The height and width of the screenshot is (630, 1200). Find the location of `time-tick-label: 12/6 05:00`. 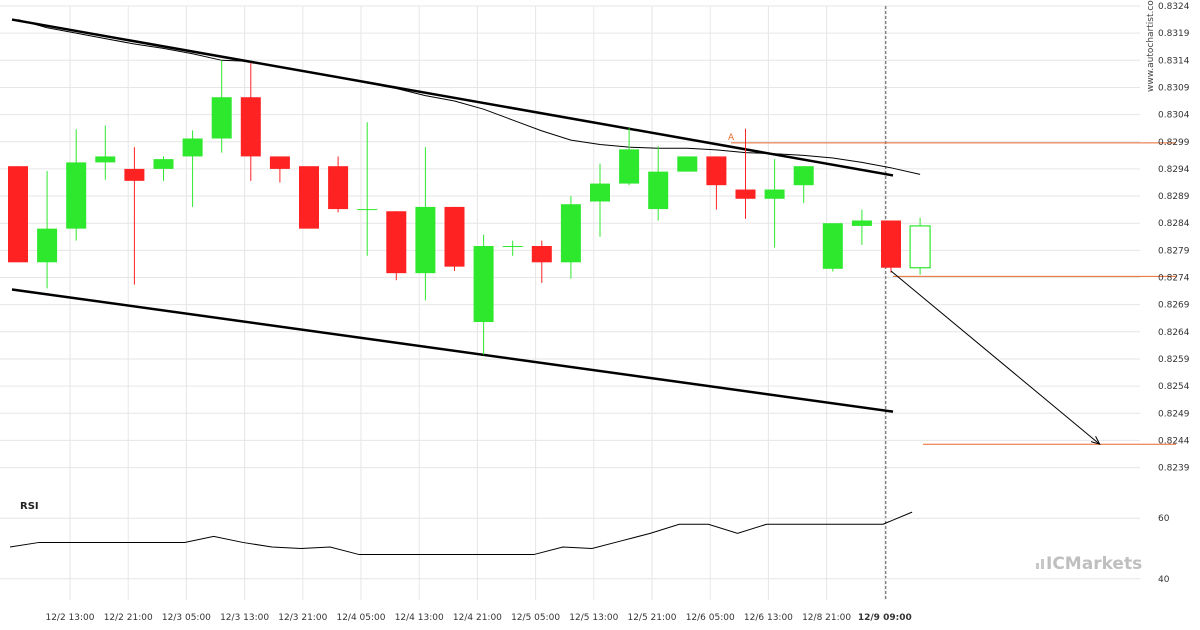

time-tick-label: 12/6 05:00 is located at coordinates (710, 618).